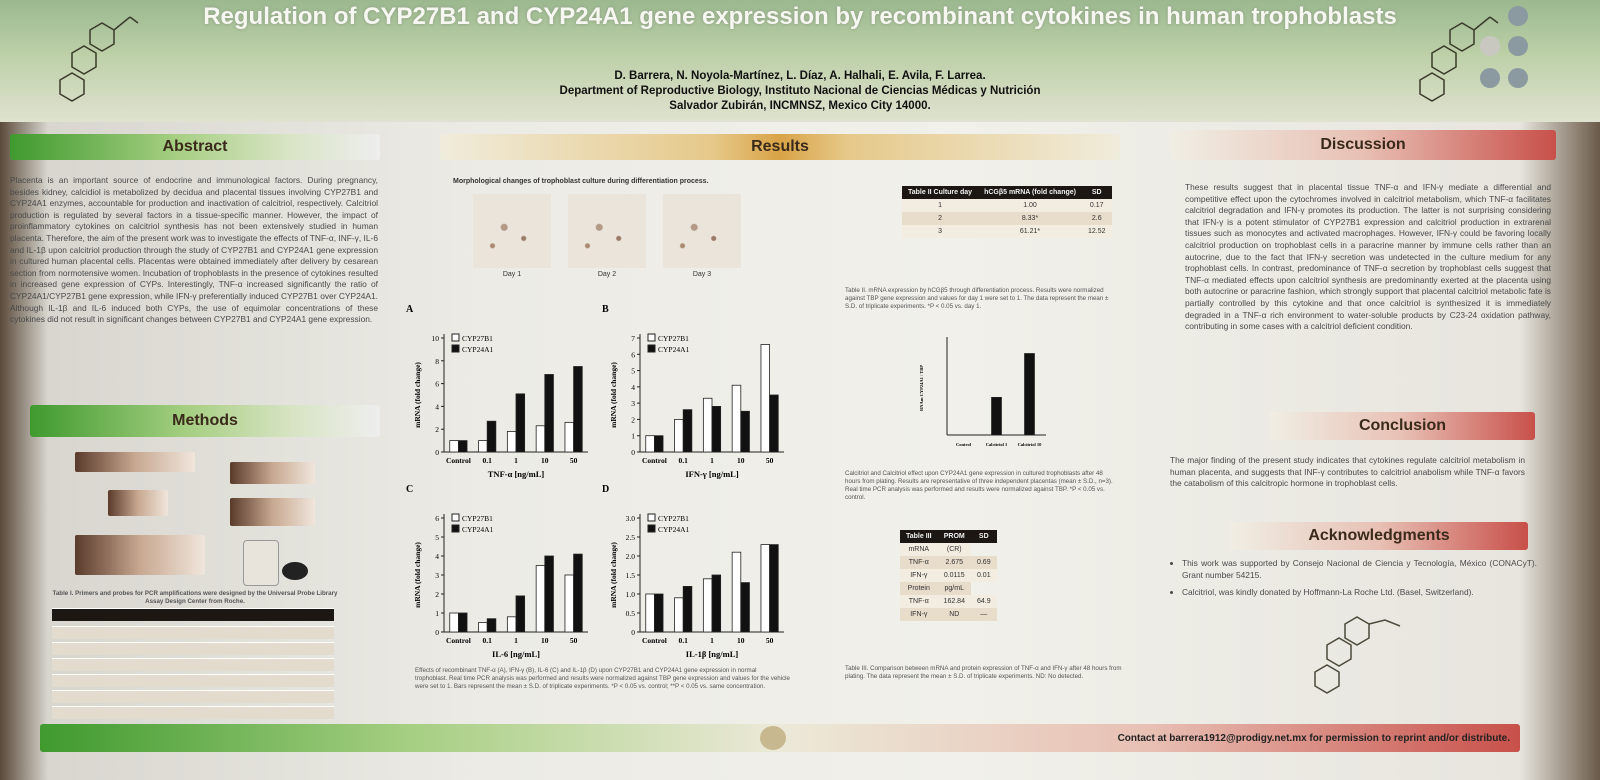  What do you see at coordinates (712, 654) in the screenshot?
I see `x-axis-label: IL-1β [ng/mL]` at bounding box center [712, 654].